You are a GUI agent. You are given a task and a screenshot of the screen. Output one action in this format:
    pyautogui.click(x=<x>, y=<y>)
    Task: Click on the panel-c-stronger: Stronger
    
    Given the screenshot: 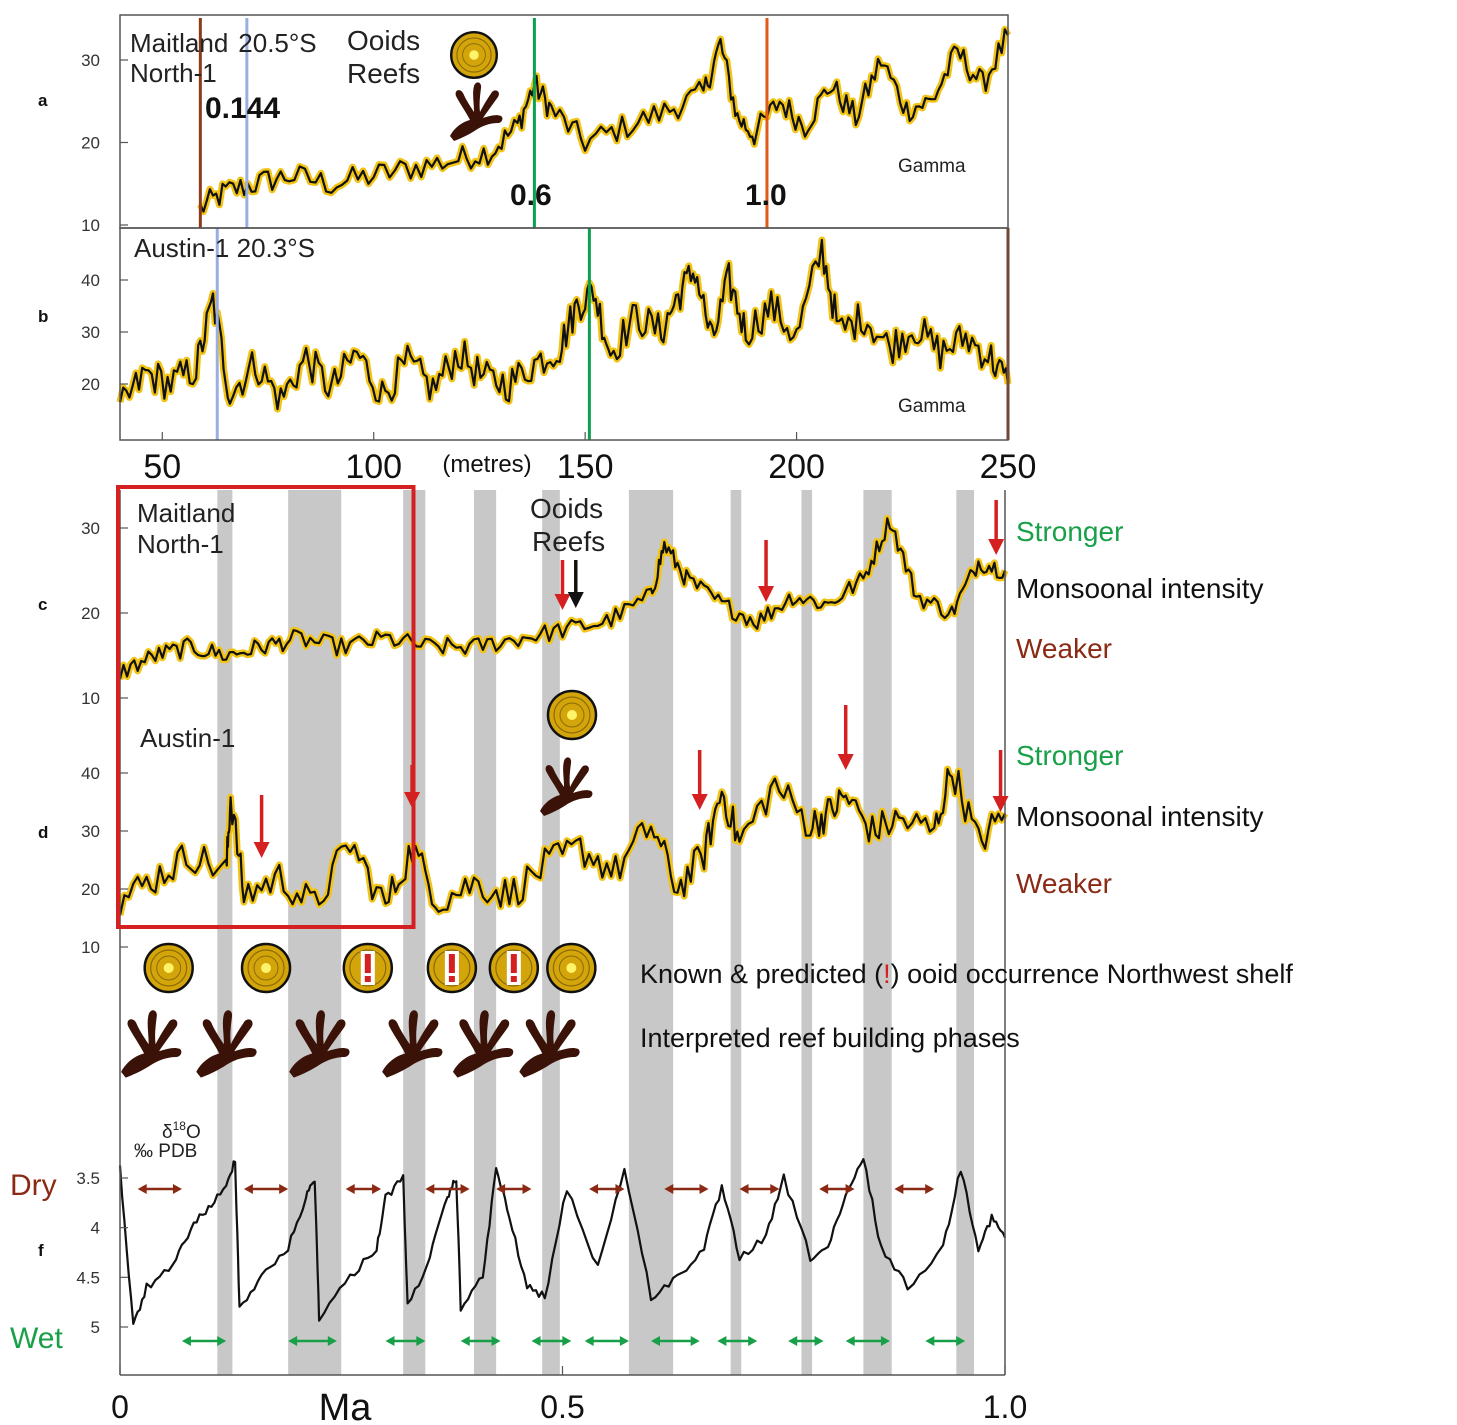 What is the action you would take?
    pyautogui.click(x=1069, y=531)
    